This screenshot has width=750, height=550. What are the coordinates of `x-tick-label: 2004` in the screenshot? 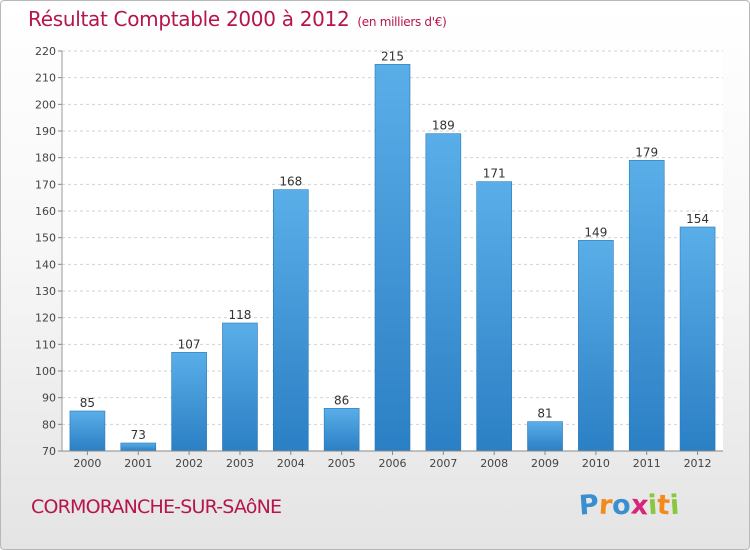 It's located at (291, 463).